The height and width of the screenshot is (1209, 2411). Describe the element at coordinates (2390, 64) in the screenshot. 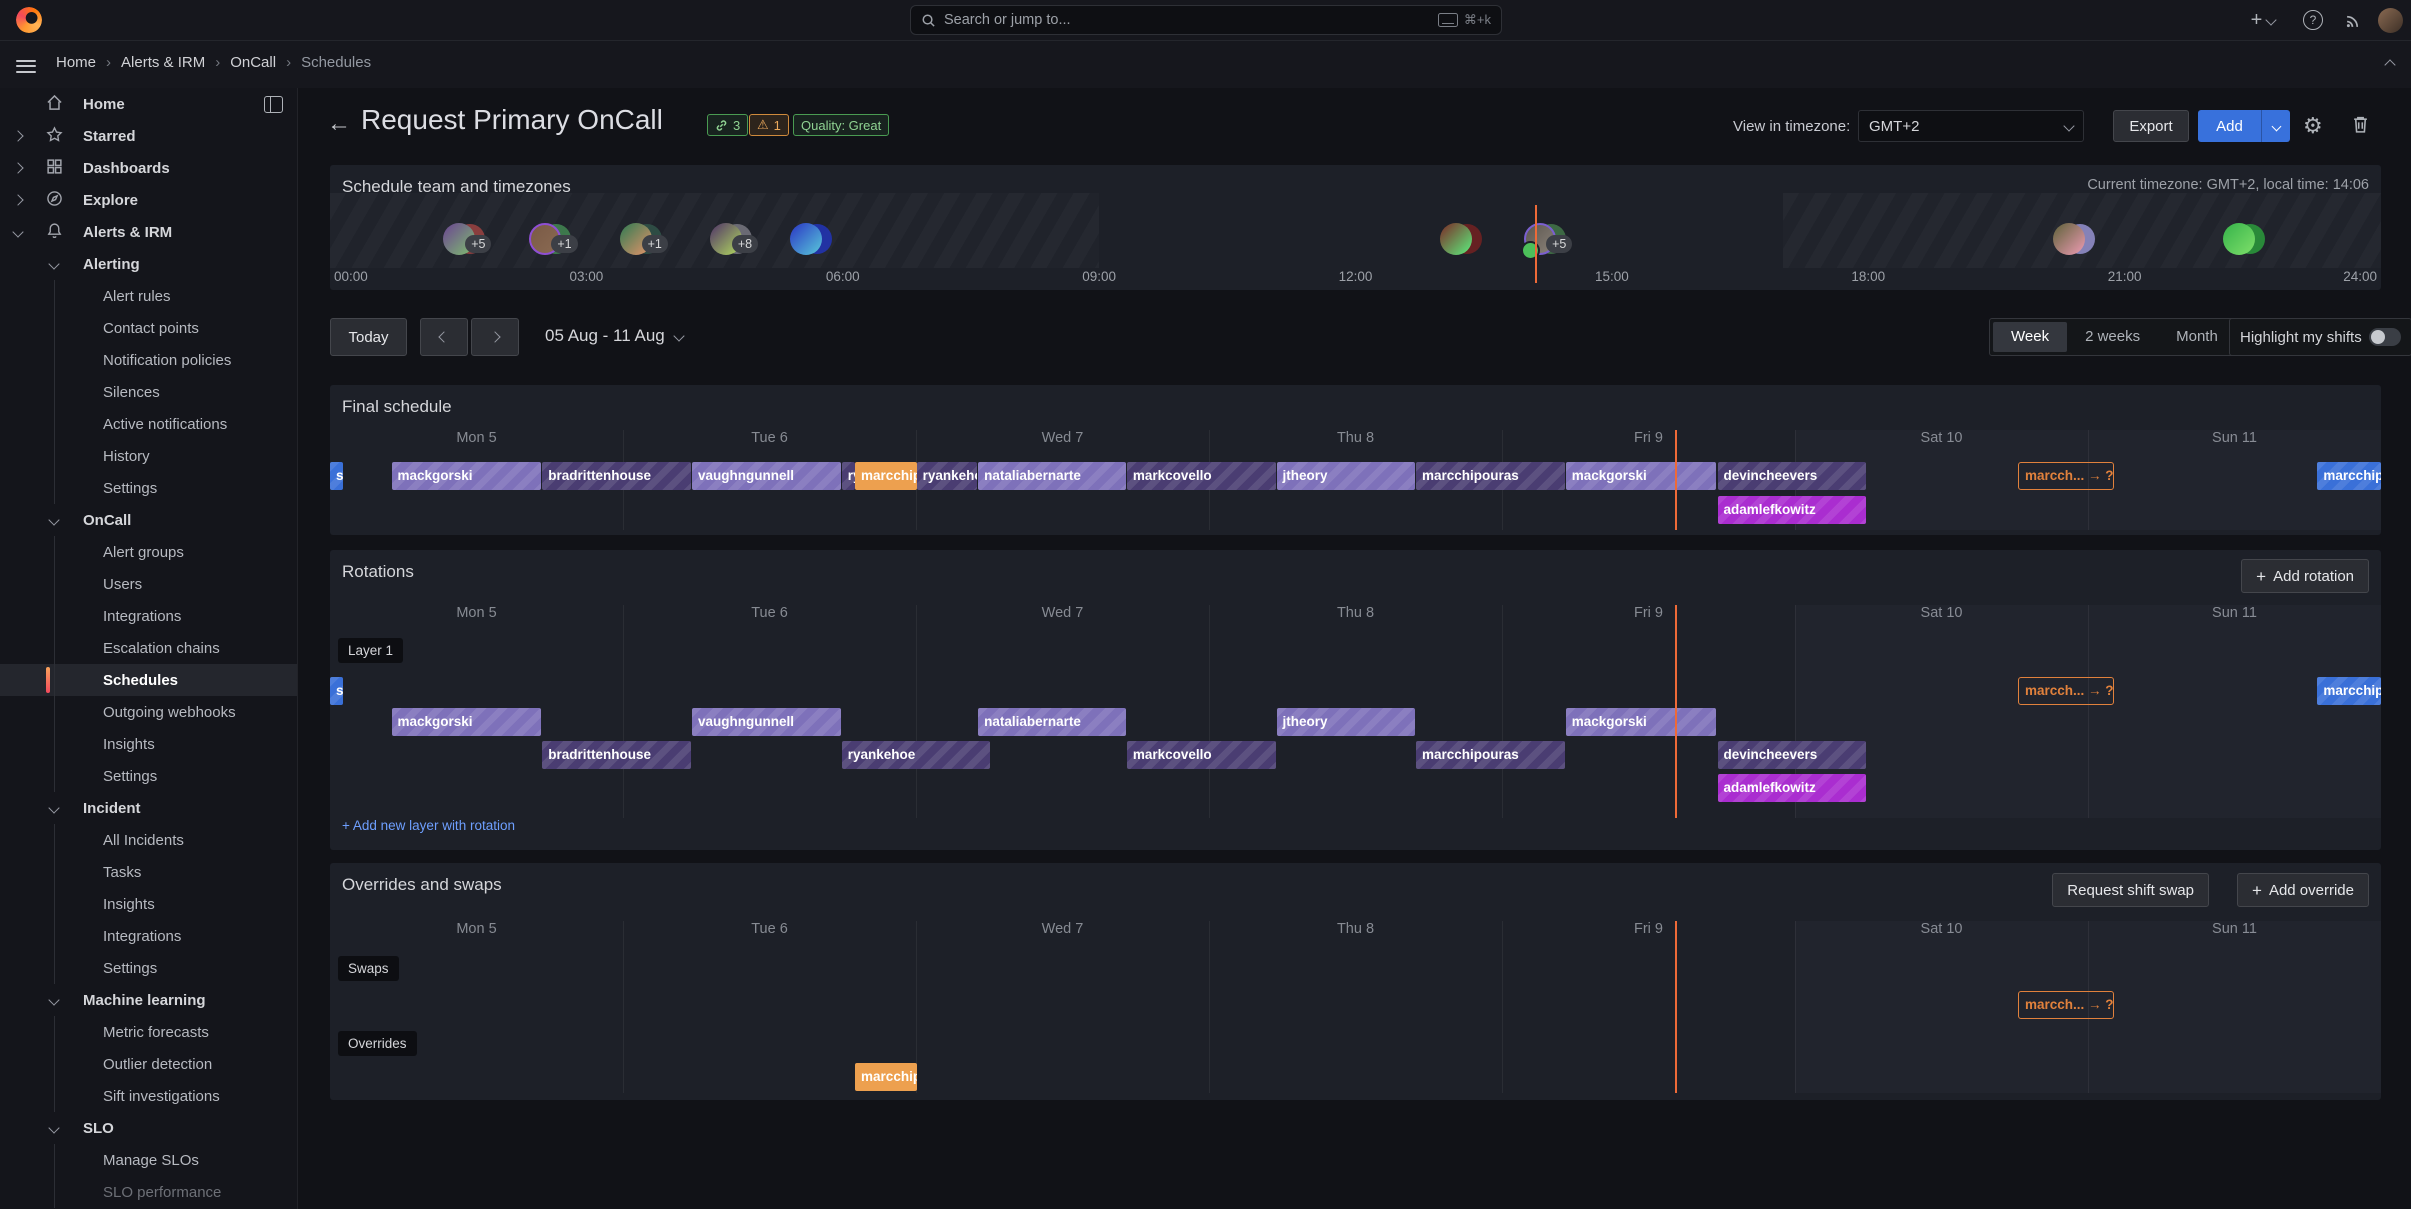

I see `collapse-chevron-icon` at that location.